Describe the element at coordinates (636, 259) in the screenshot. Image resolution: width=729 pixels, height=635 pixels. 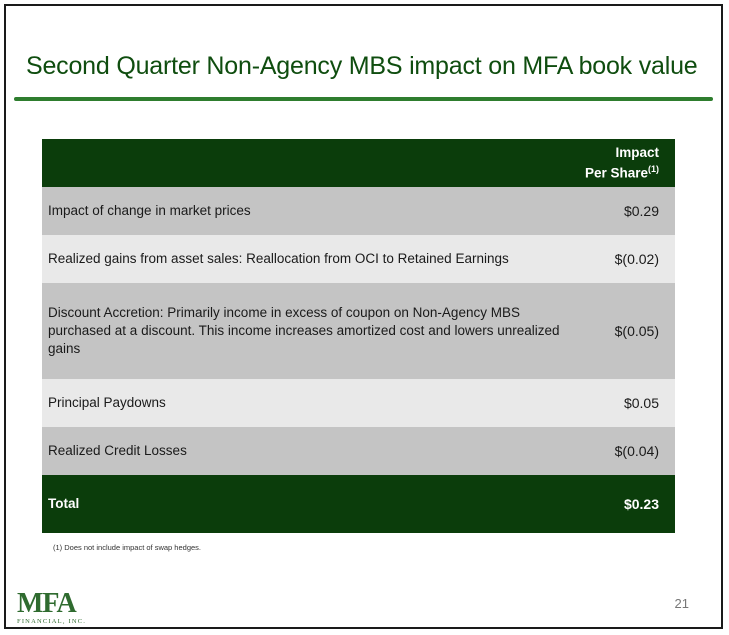
I see `row-value: $(0.02)` at that location.